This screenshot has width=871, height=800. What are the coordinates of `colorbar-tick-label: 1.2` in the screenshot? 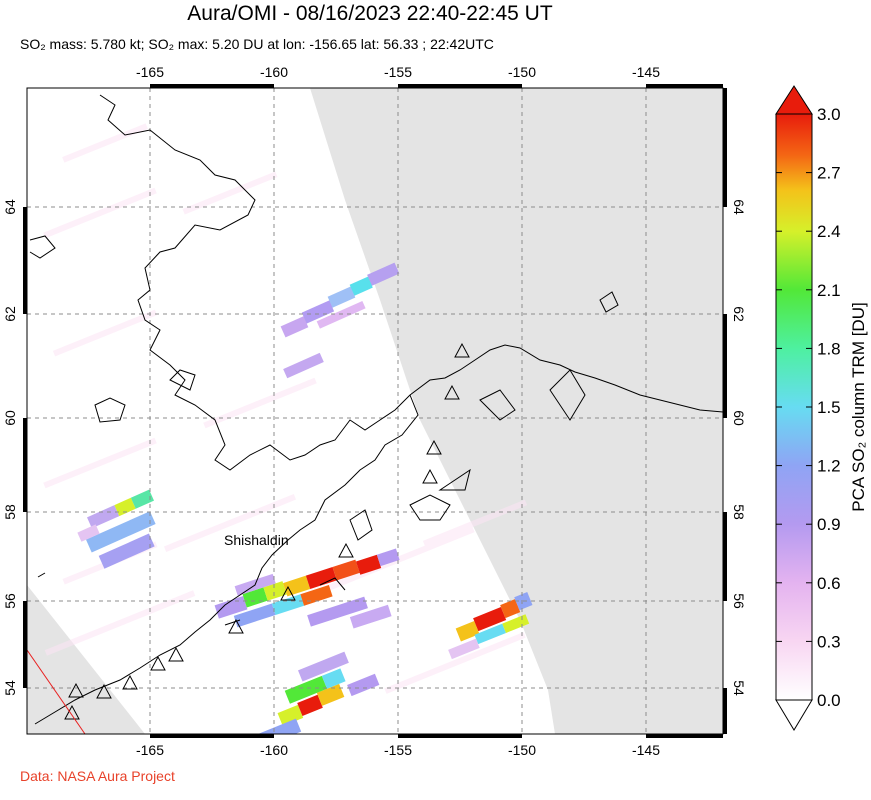 It's located at (829, 466).